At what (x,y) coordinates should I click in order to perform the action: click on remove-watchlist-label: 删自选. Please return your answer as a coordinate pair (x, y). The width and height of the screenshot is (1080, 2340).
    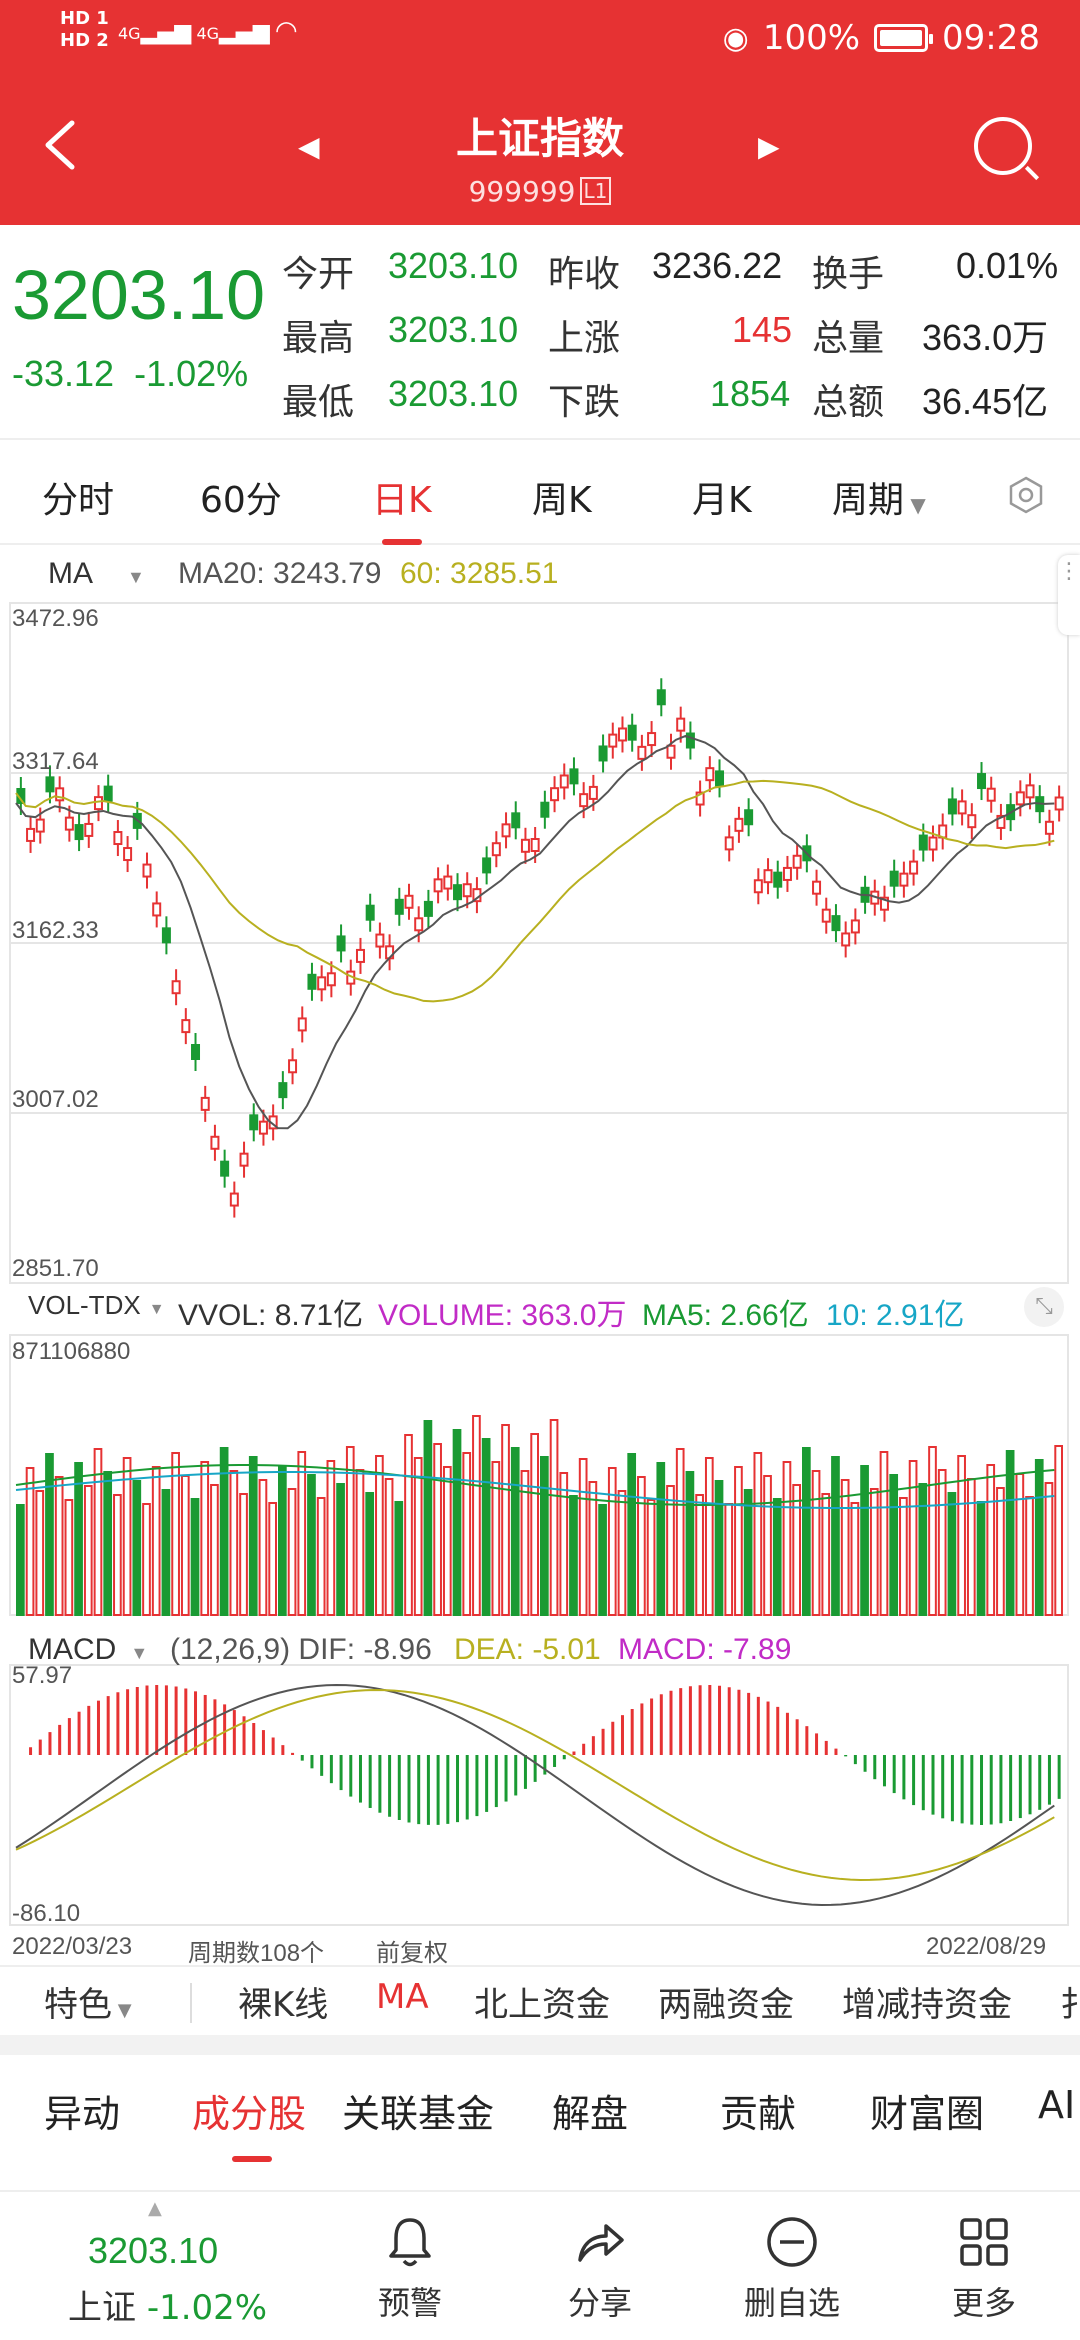
    Looking at the image, I should click on (791, 2303).